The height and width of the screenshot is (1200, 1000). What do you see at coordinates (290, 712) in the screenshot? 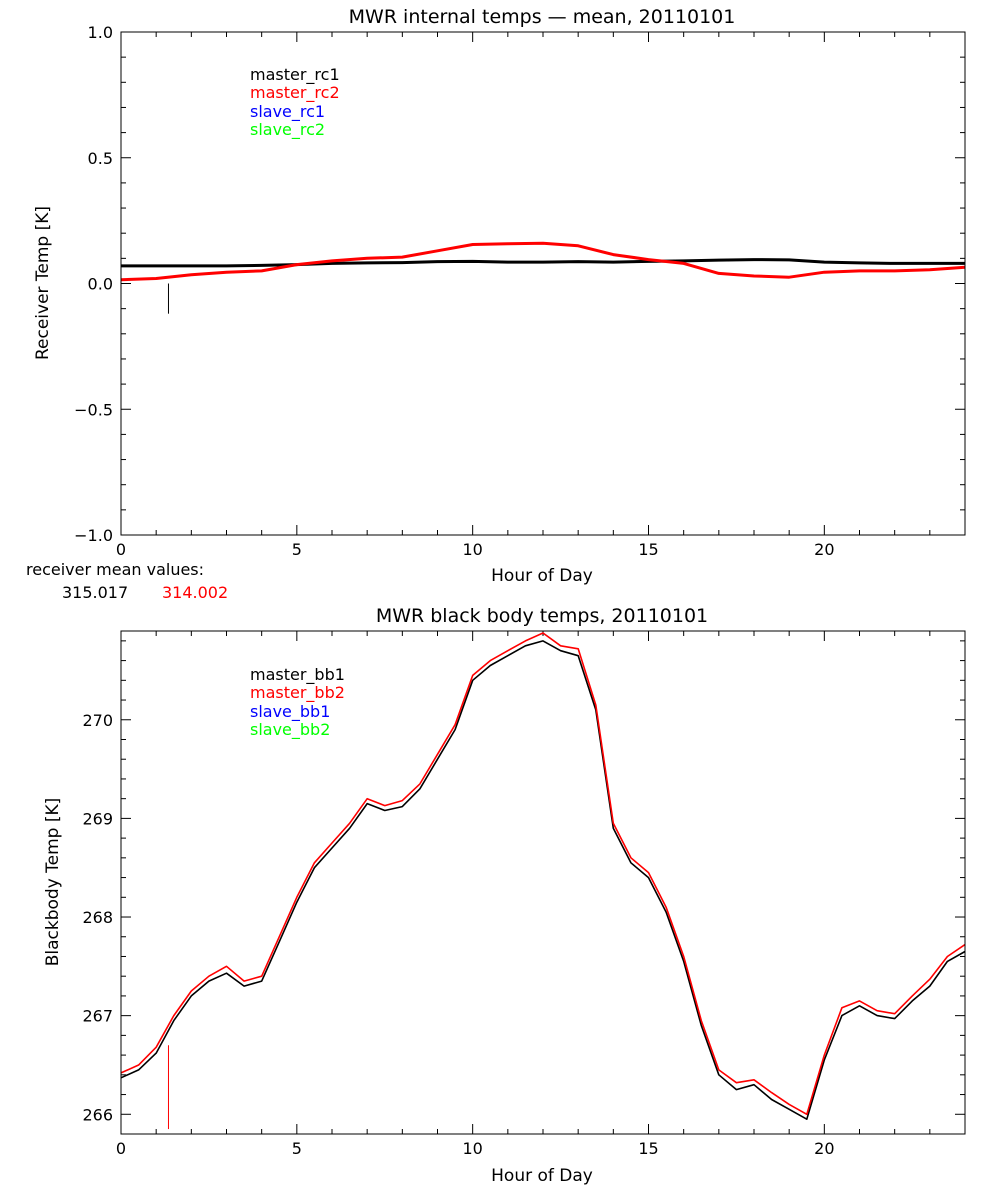
I see `legend-entry: slave_bb1` at bounding box center [290, 712].